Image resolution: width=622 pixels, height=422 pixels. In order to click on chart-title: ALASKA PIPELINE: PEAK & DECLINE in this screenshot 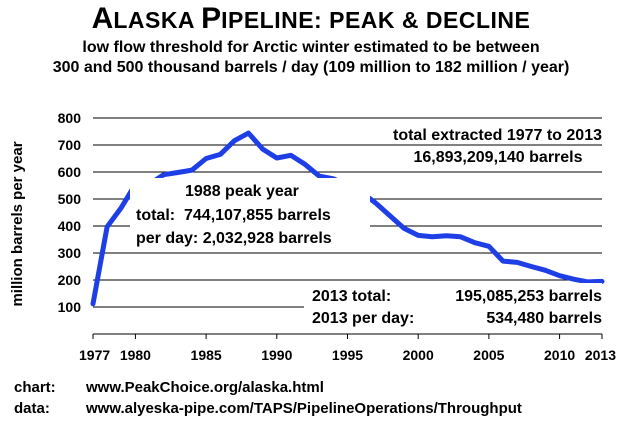, I will do `click(311, 19)`.